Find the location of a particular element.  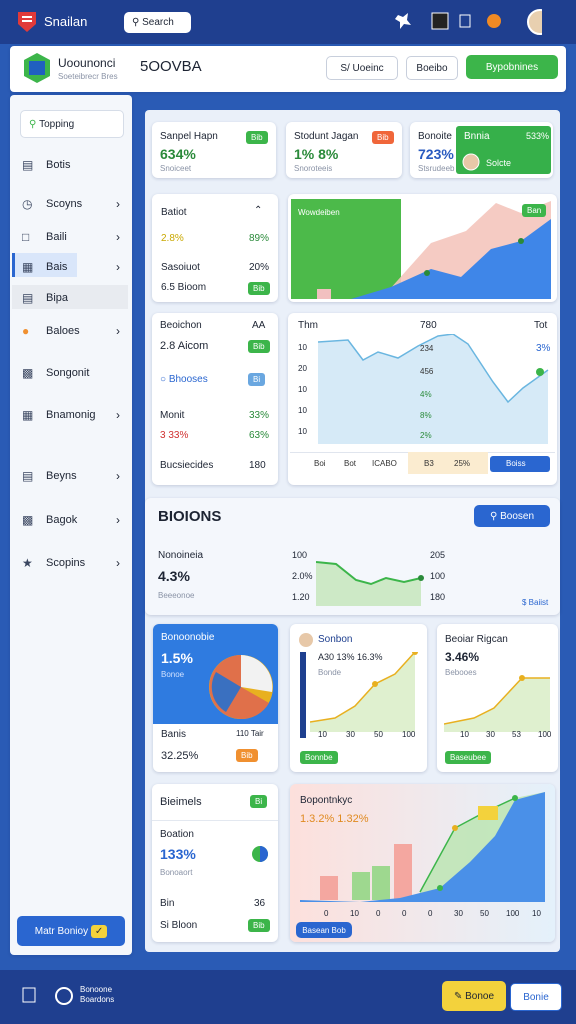

stat-title: Bonoite is located at coordinates (435, 136).